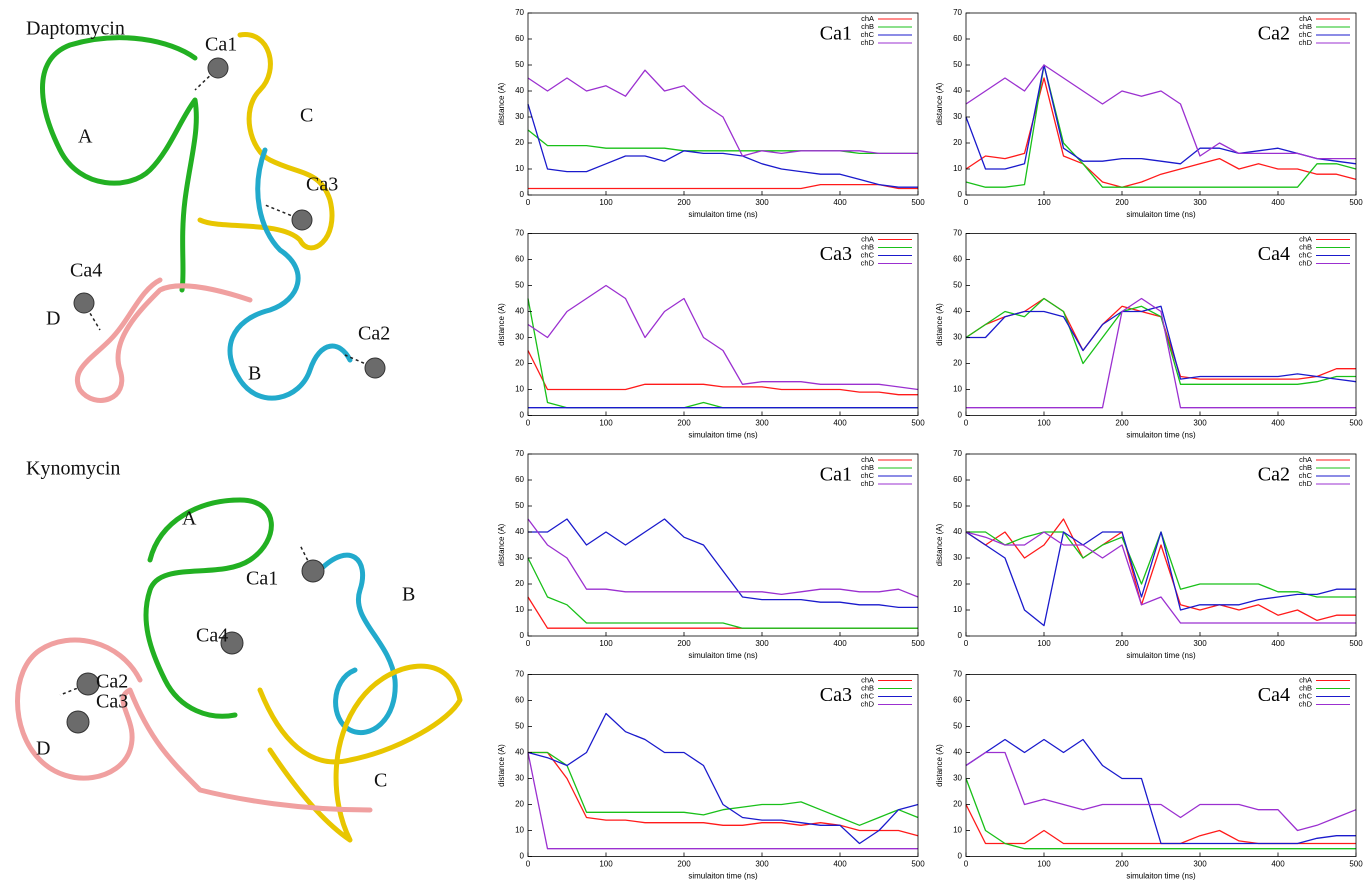  What do you see at coordinates (189, 519) in the screenshot?
I see `structure-label: A` at bounding box center [189, 519].